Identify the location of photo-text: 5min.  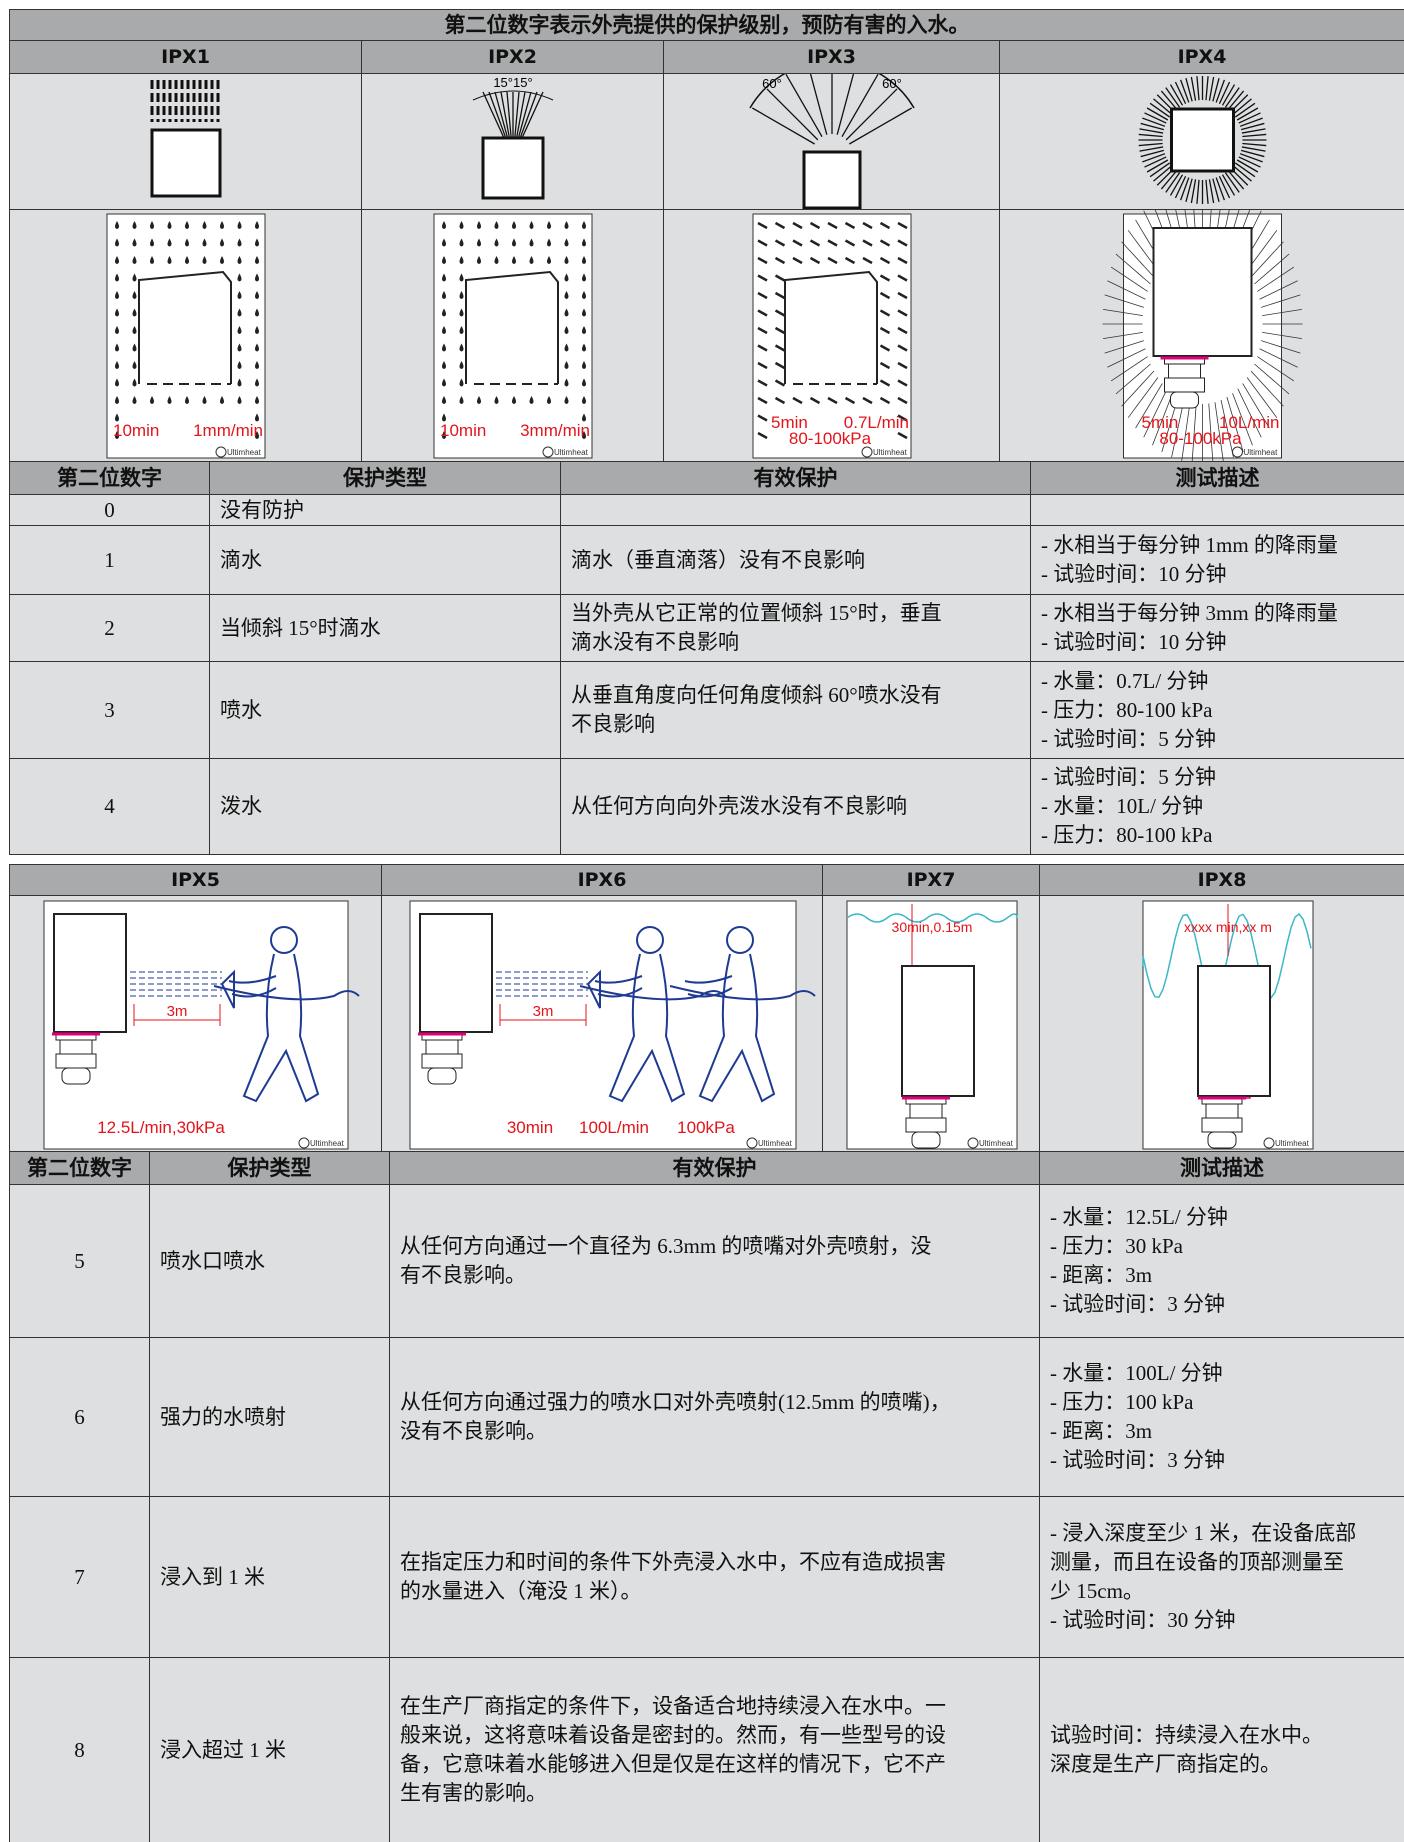
(1160, 422).